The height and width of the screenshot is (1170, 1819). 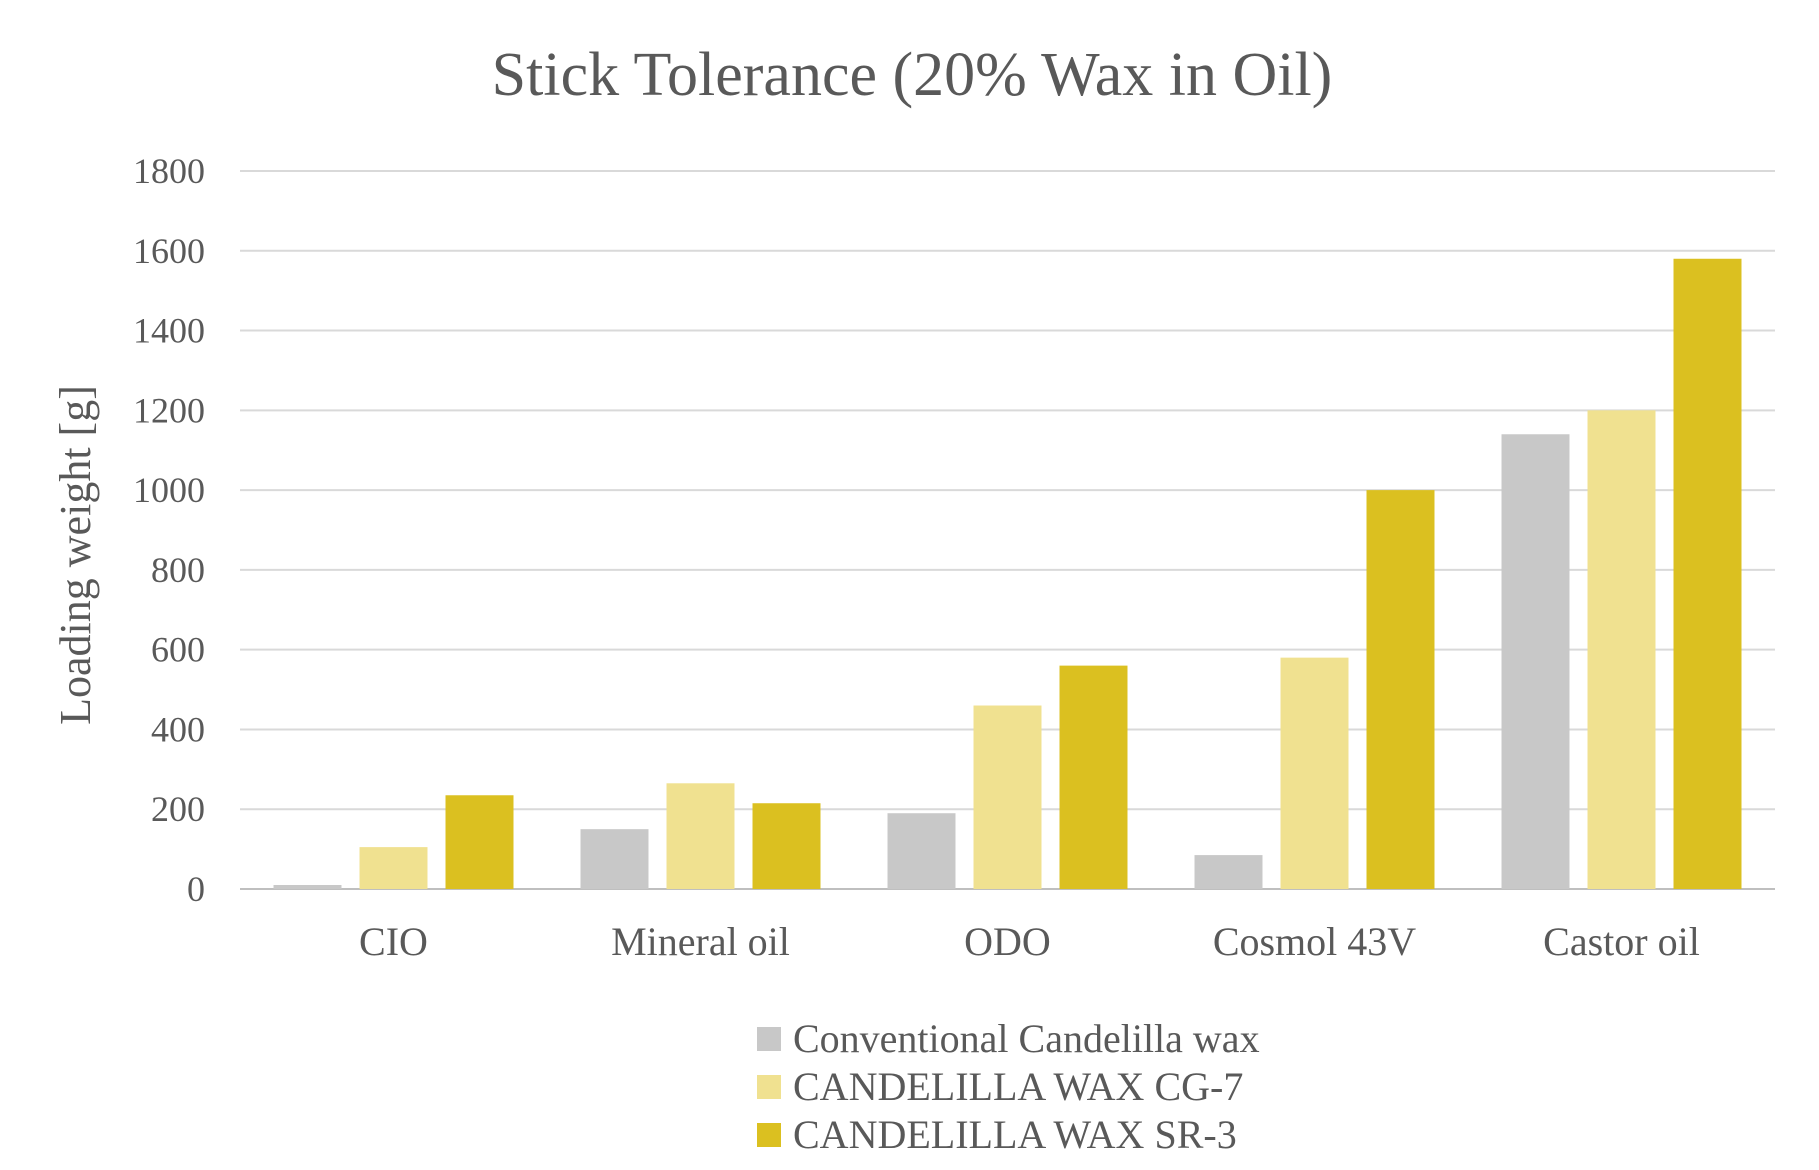 What do you see at coordinates (169, 251) in the screenshot?
I see `y-tick-label: 1600` at bounding box center [169, 251].